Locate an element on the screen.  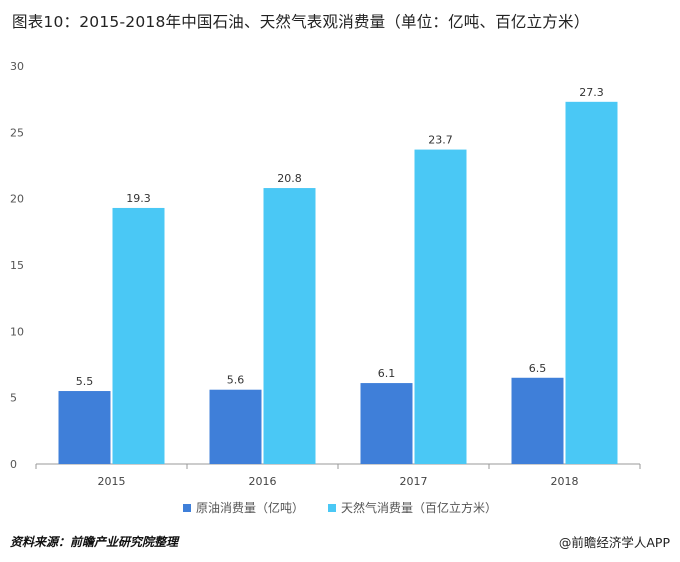
legend: 原油消费量（亿吨） 天然气消费量（百亿立方米） is located at coordinates (340, 507).